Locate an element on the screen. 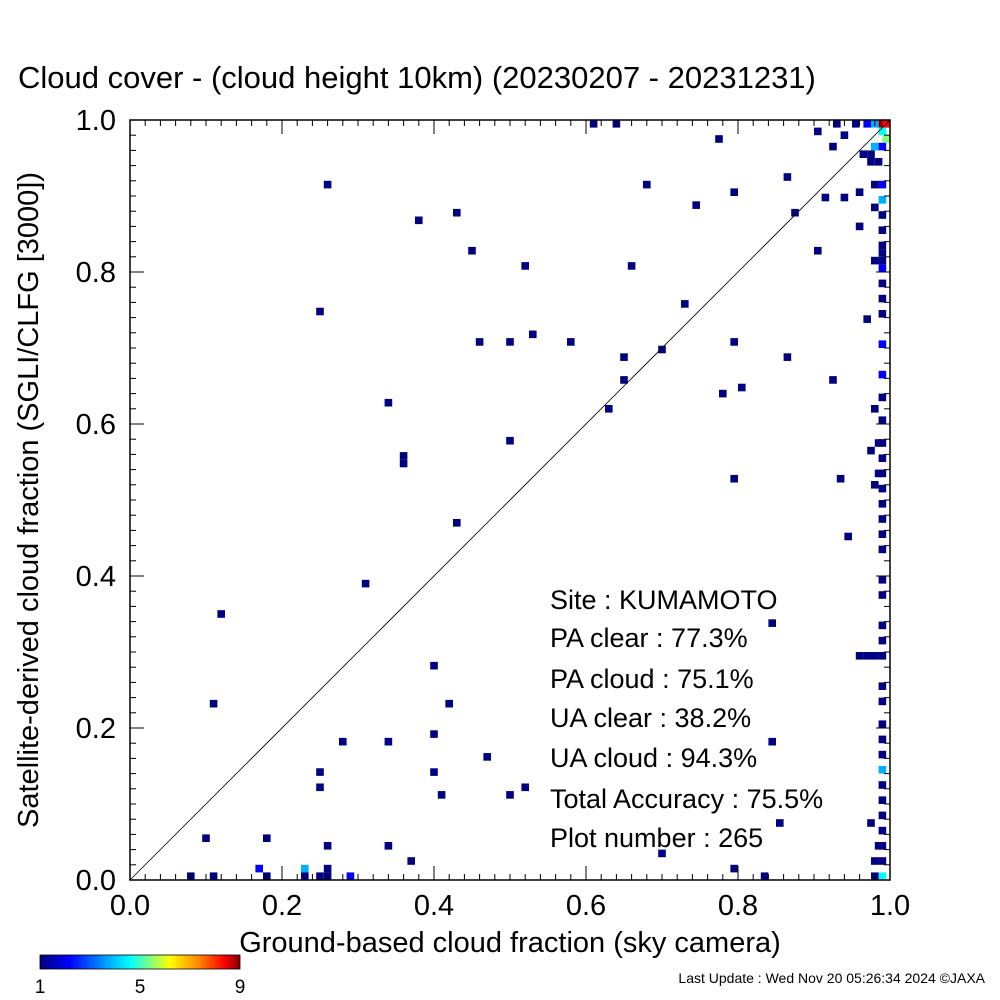  x-tick-label: 0.4 is located at coordinates (434, 906).